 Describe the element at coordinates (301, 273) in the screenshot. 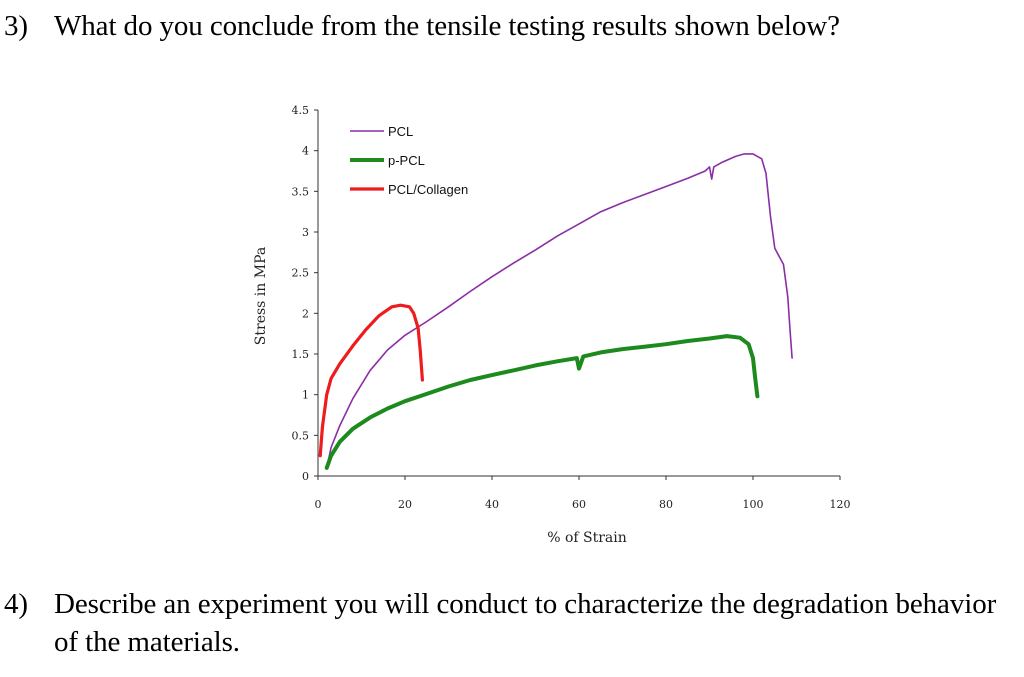

I see `y-tick-label: 2.5` at that location.